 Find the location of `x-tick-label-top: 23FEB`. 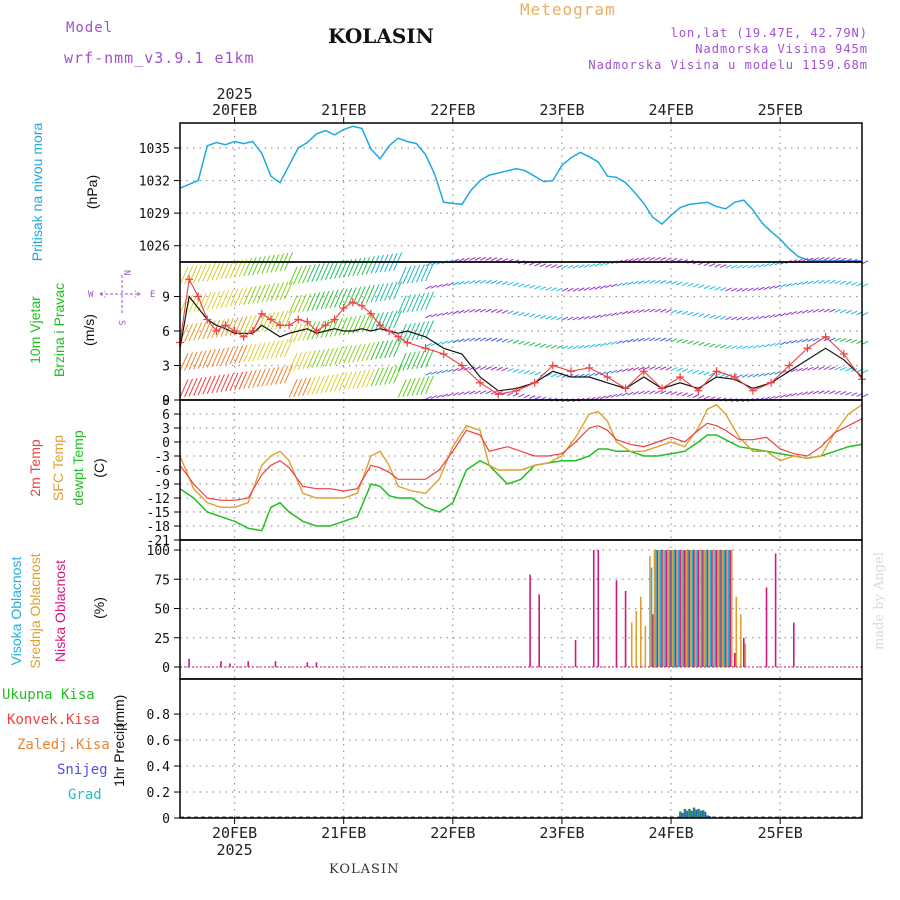

x-tick-label-top: 23FEB is located at coordinates (561, 110).